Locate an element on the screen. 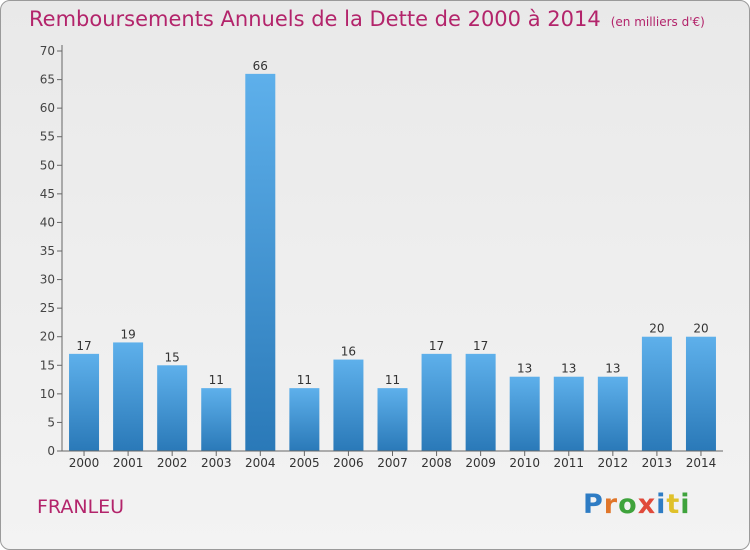 Image resolution: width=750 pixels, height=550 pixels. proxiti-logo: Proxiti is located at coordinates (637, 504).